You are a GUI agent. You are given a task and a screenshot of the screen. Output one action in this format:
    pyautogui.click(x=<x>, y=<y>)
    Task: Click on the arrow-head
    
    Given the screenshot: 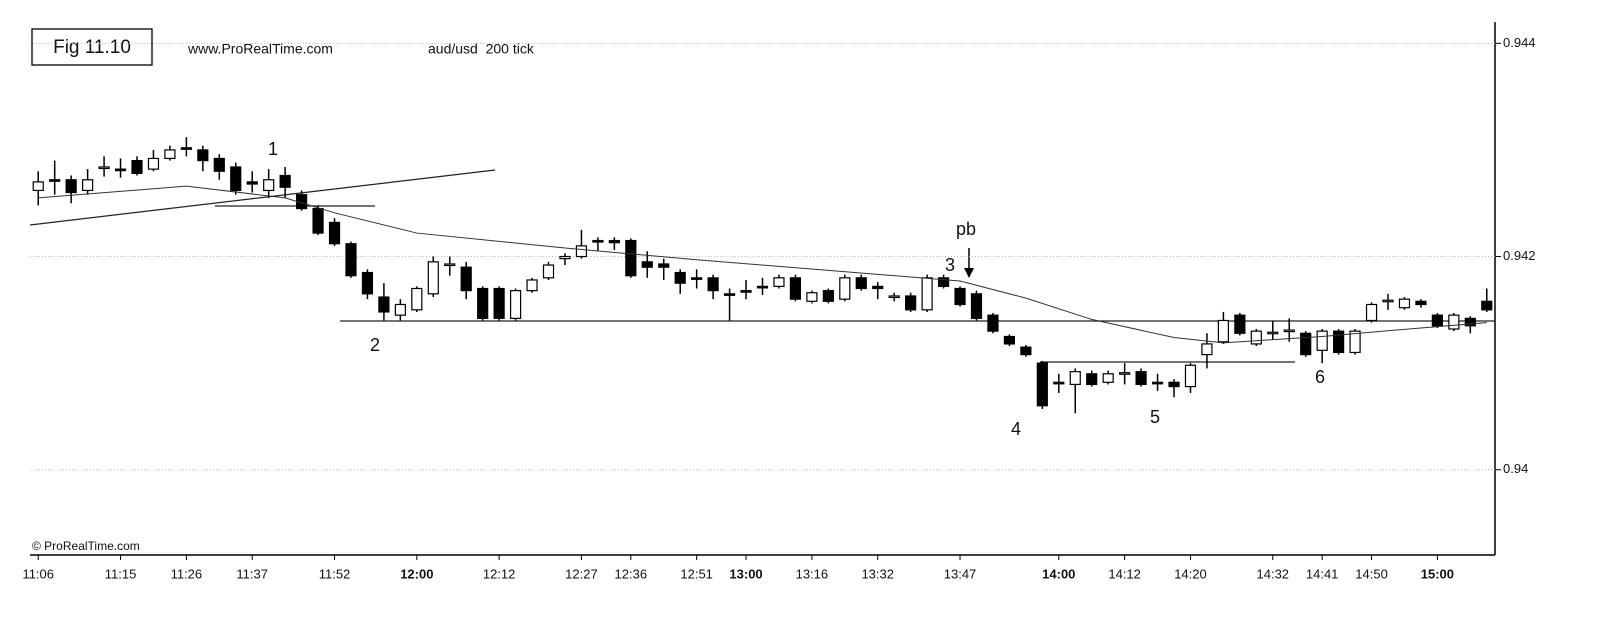 What is the action you would take?
    pyautogui.click(x=969, y=273)
    